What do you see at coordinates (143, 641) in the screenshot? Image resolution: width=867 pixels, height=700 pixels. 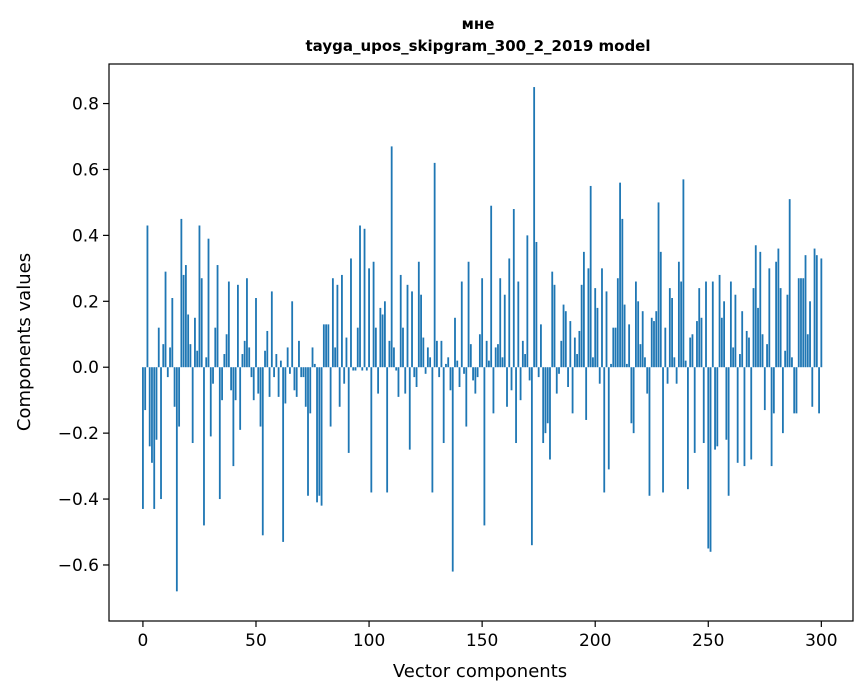 I see `x-tick-label: 0` at bounding box center [143, 641].